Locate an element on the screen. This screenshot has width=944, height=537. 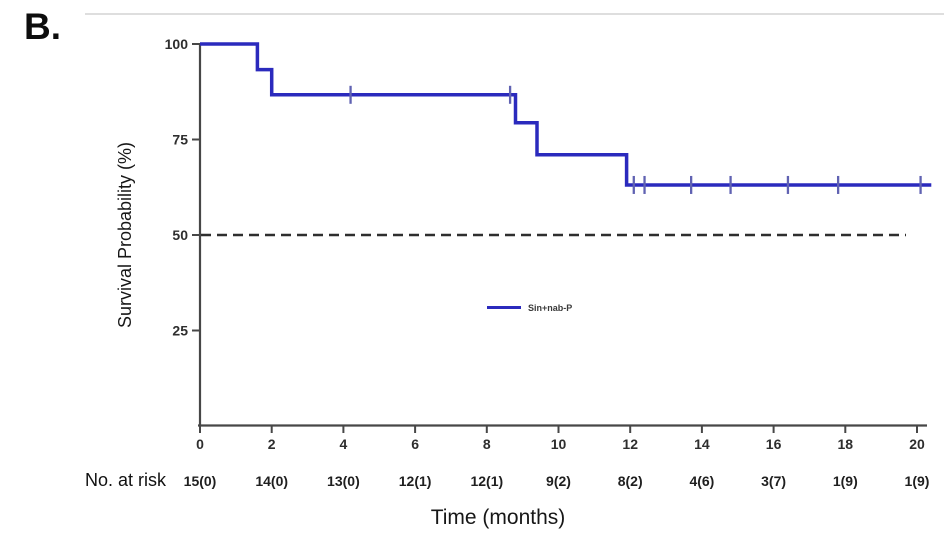
censor-marks is located at coordinates (635, 139).